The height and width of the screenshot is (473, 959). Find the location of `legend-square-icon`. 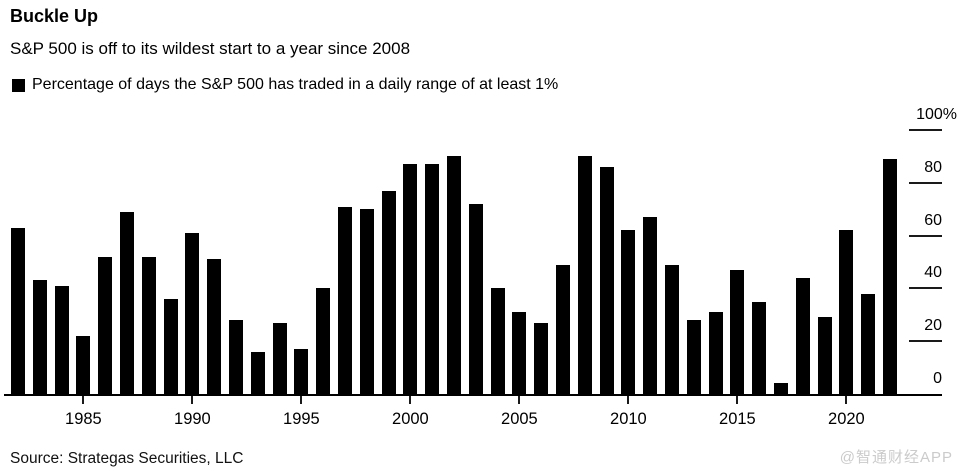

legend-square-icon is located at coordinates (18, 85).